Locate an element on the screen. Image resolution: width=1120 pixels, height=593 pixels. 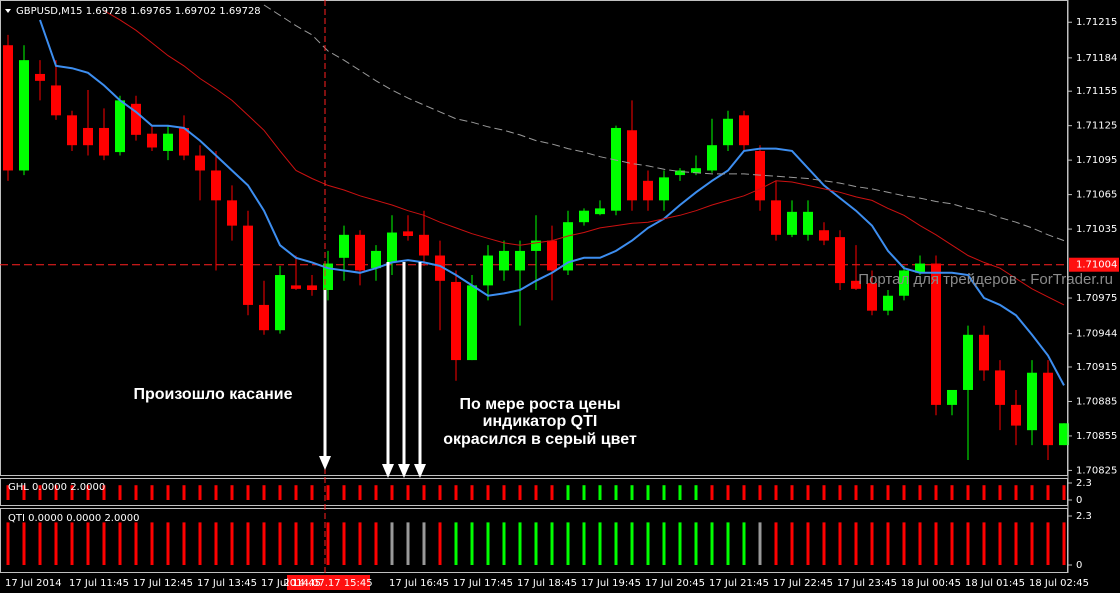
y-tick-label: 1.70975 is located at coordinates (1096, 298).